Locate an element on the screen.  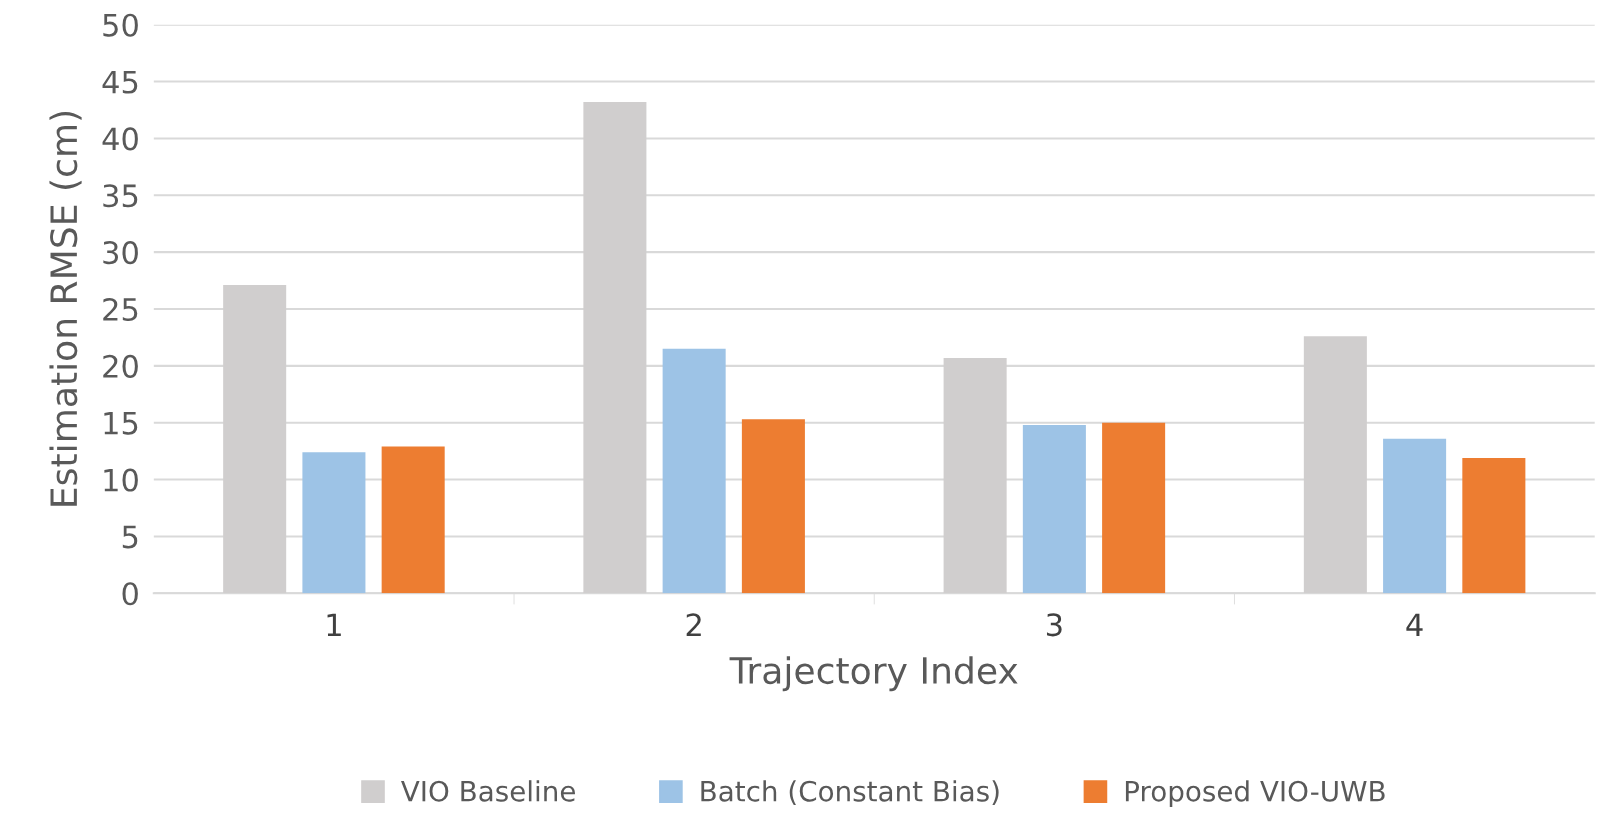
x-tick-label: 4 is located at coordinates (1414, 624).